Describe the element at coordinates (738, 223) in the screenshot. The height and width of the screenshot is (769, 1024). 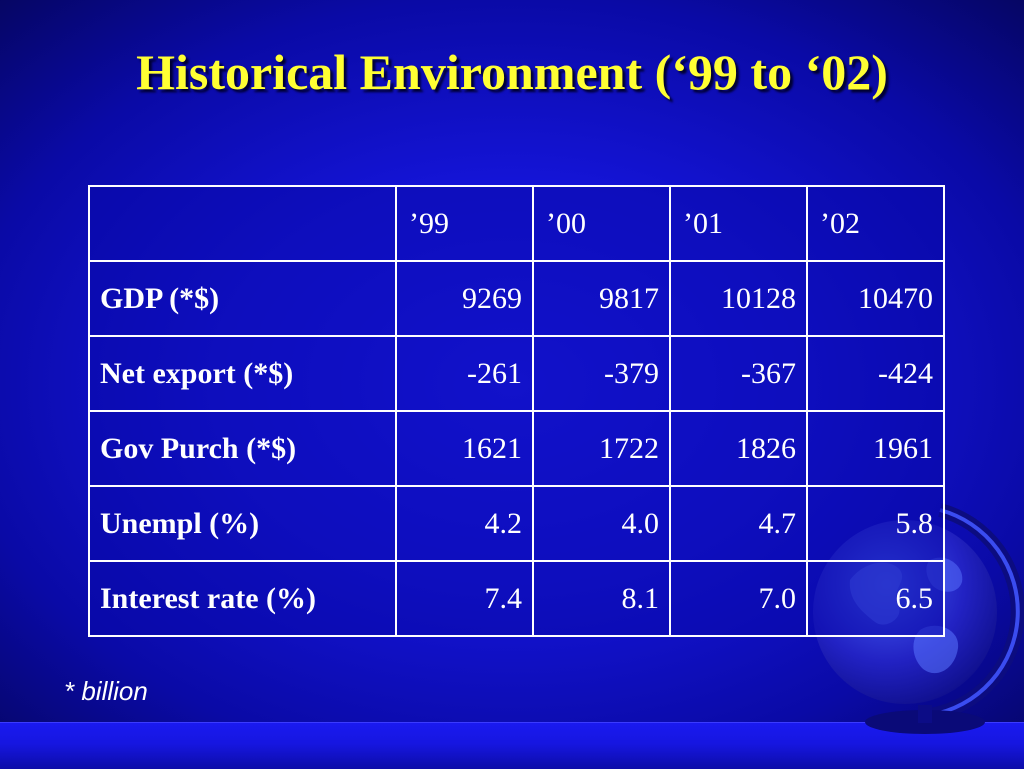
I see `column-header: ’01` at that location.